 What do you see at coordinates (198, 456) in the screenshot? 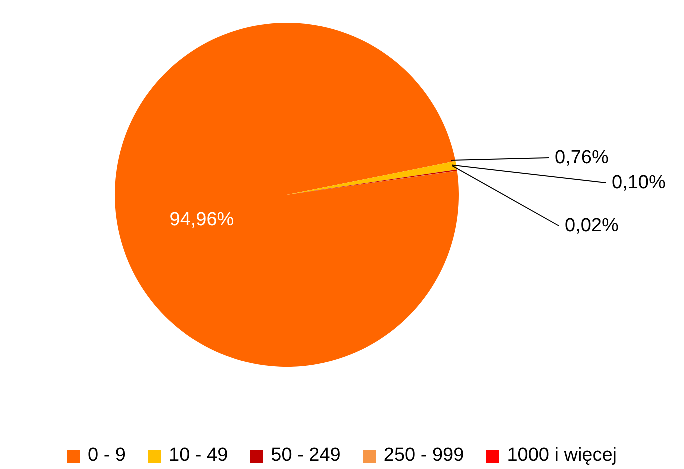
I see `legend-label: 10 - 49` at bounding box center [198, 456].